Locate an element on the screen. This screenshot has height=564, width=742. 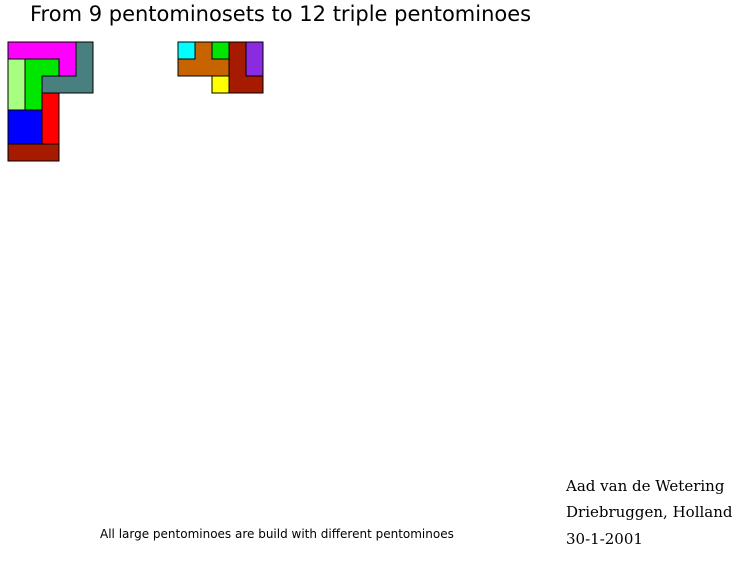
creation-date: 30-1-2001 is located at coordinates (604, 539).